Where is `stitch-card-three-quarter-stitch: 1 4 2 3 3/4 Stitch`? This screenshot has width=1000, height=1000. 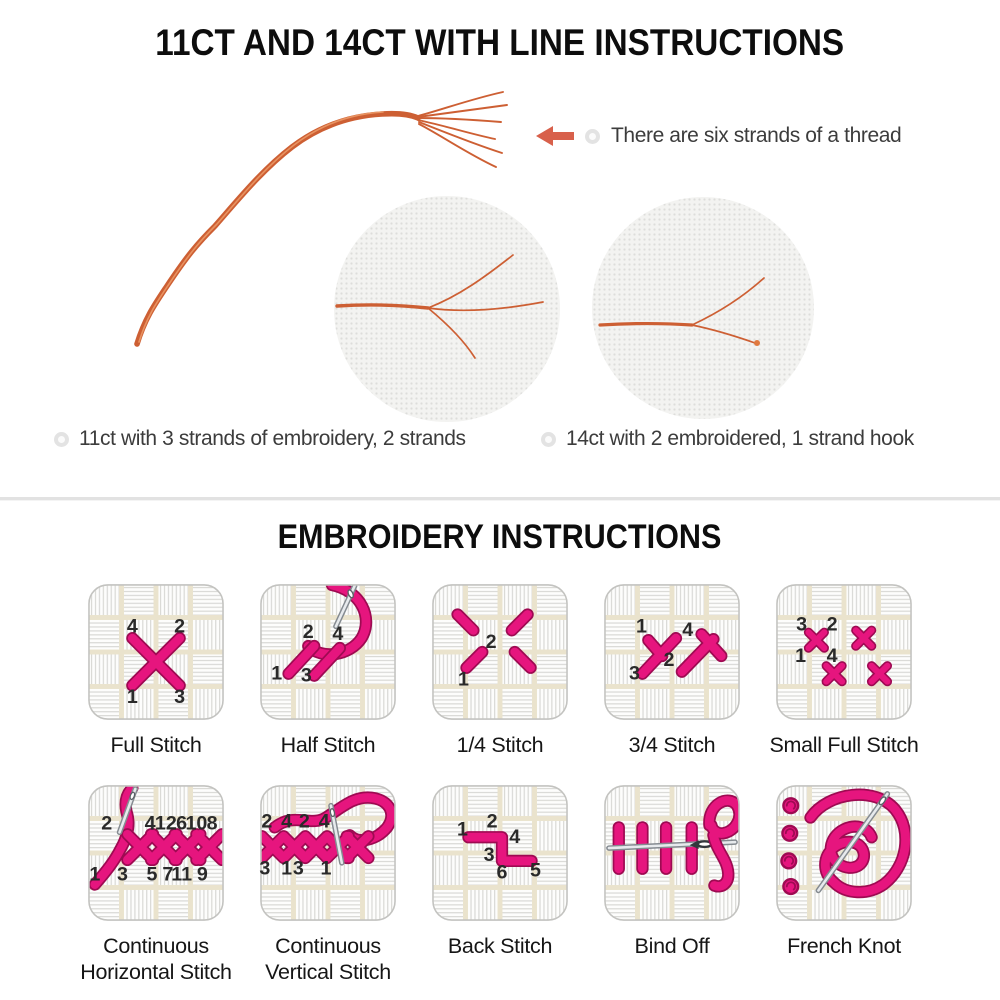
stitch-card-three-quarter-stitch: 1 4 2 3 3/4 Stitch is located at coordinates (672, 670).